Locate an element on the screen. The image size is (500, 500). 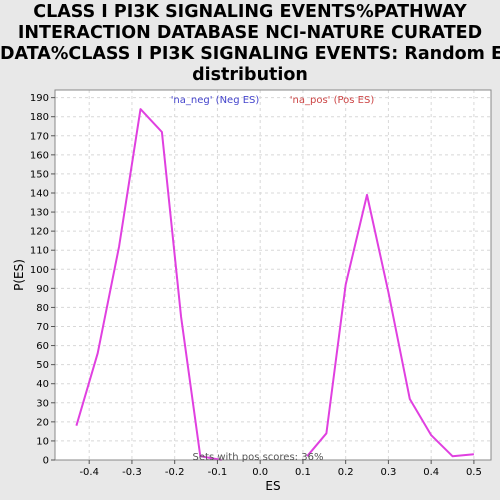
legend-entry-pos: 'na_pos' (Pos ES) is located at coordinates (332, 100).